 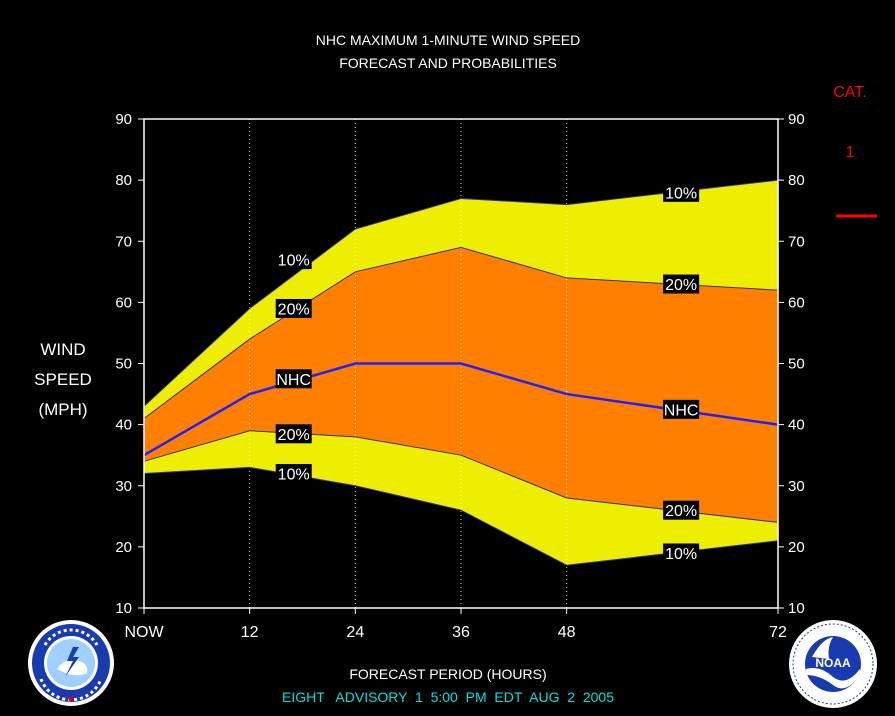 I want to click on y-tick-label-right-80: 80, so click(x=796, y=180).